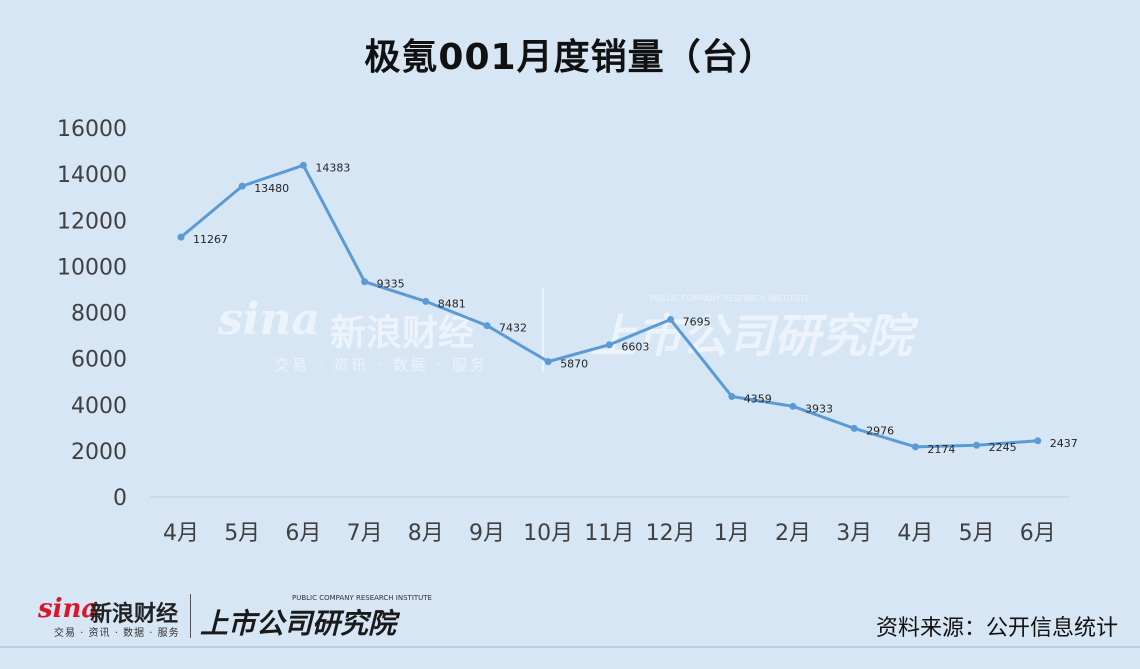 The image size is (1140, 669). Describe the element at coordinates (1064, 443) in the screenshot. I see `data-label: 2437` at that location.